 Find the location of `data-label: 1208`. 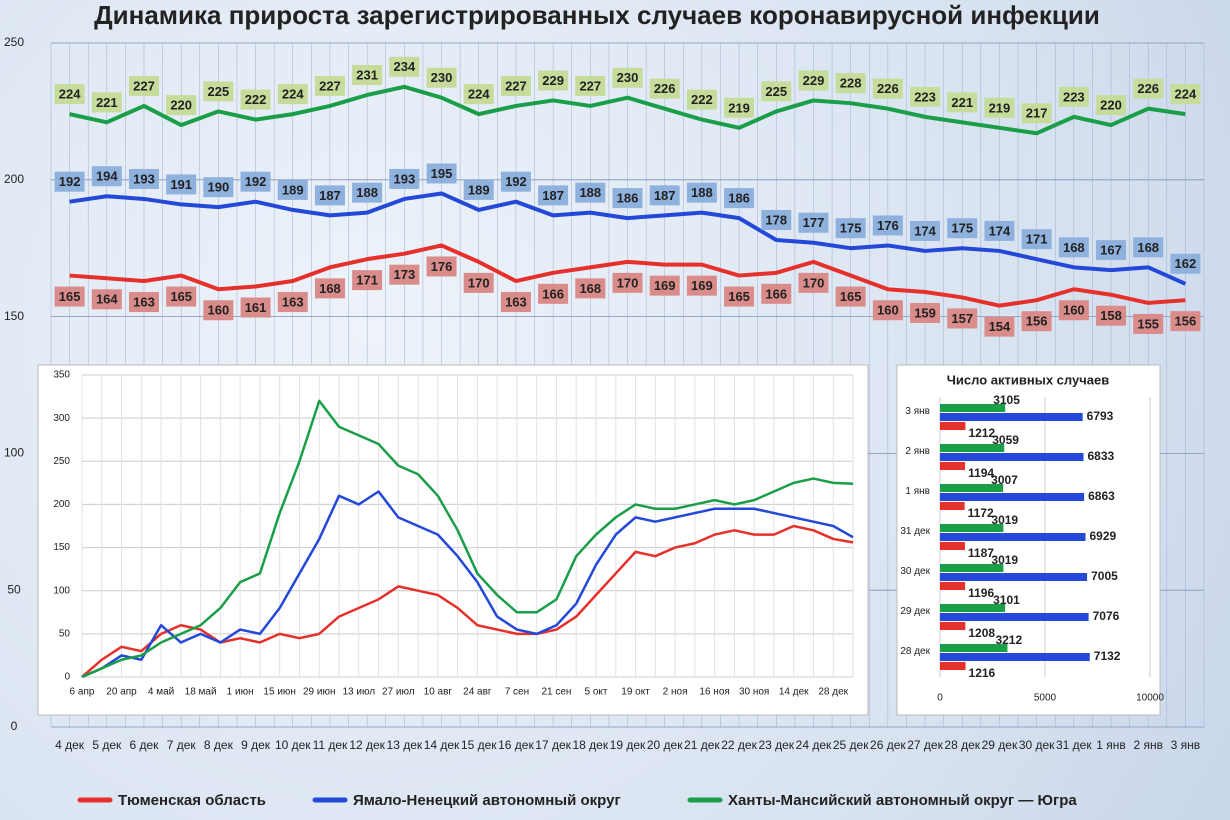

data-label: 1208 is located at coordinates (981, 633).